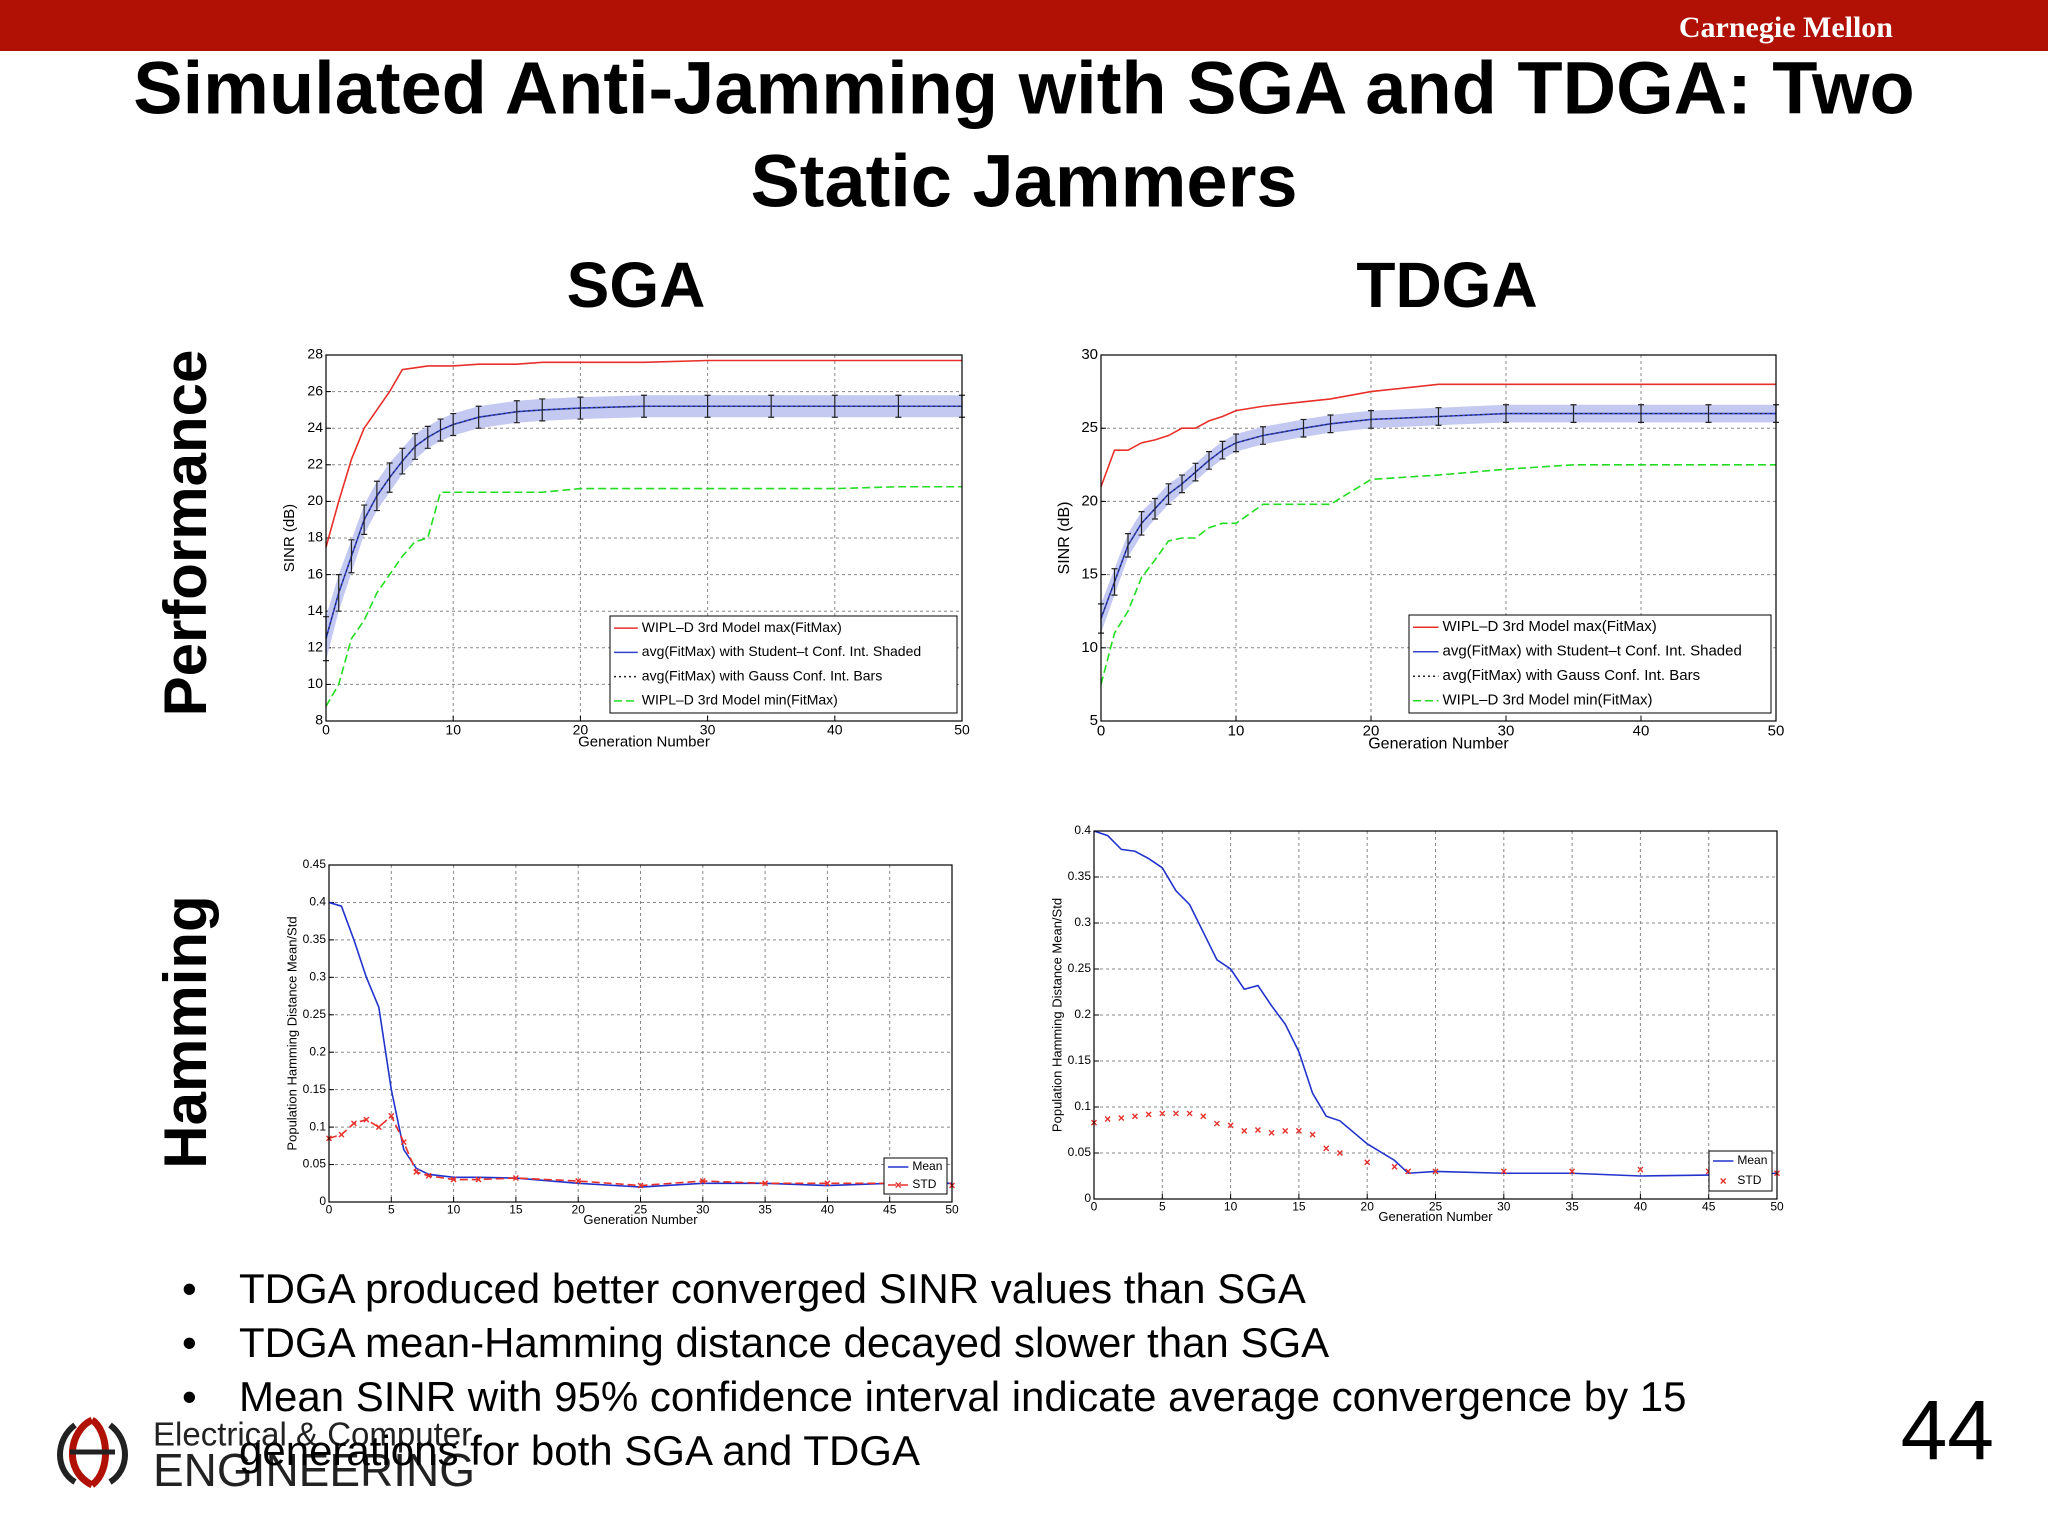 The image size is (2048, 1536). Describe the element at coordinates (1089, 574) in the screenshot. I see `y-tick-label: 15` at that location.